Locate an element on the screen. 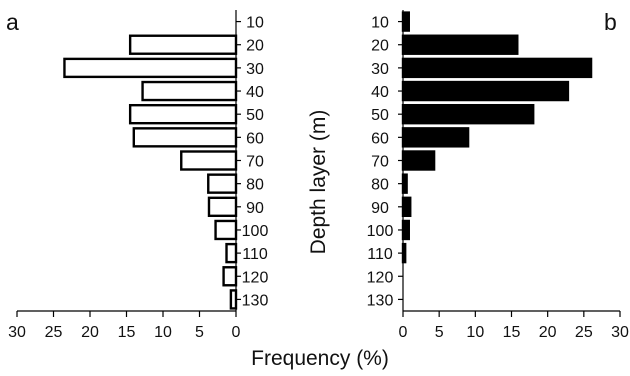 The width and height of the screenshot is (630, 376). y-axis-title: Depth layer (m) is located at coordinates (318, 182).